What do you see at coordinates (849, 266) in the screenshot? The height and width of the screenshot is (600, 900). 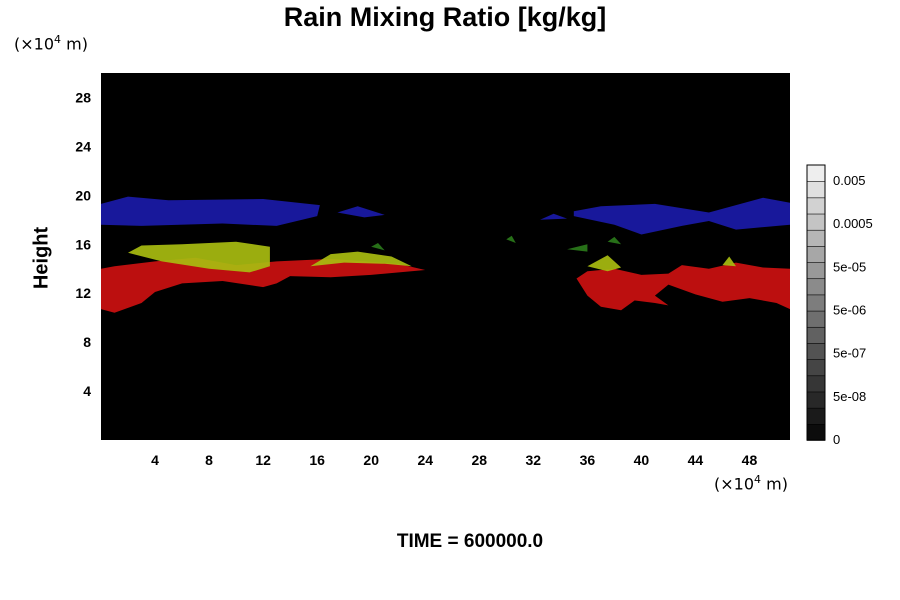 I see `colorbar-tick-label: 5e-05` at bounding box center [849, 266].